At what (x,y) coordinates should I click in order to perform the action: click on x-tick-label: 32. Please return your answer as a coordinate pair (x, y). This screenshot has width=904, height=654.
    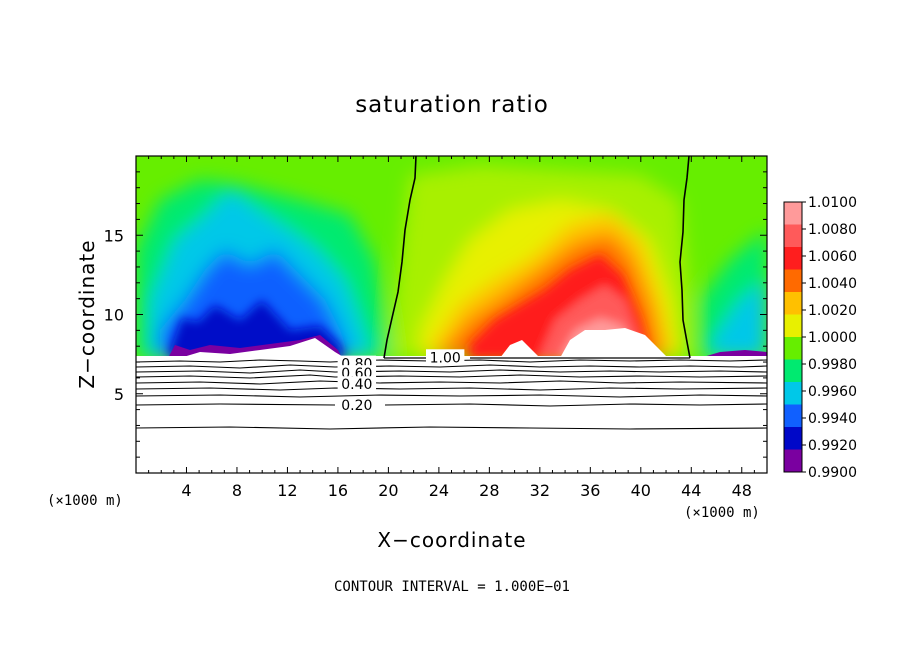
    Looking at the image, I should click on (540, 490).